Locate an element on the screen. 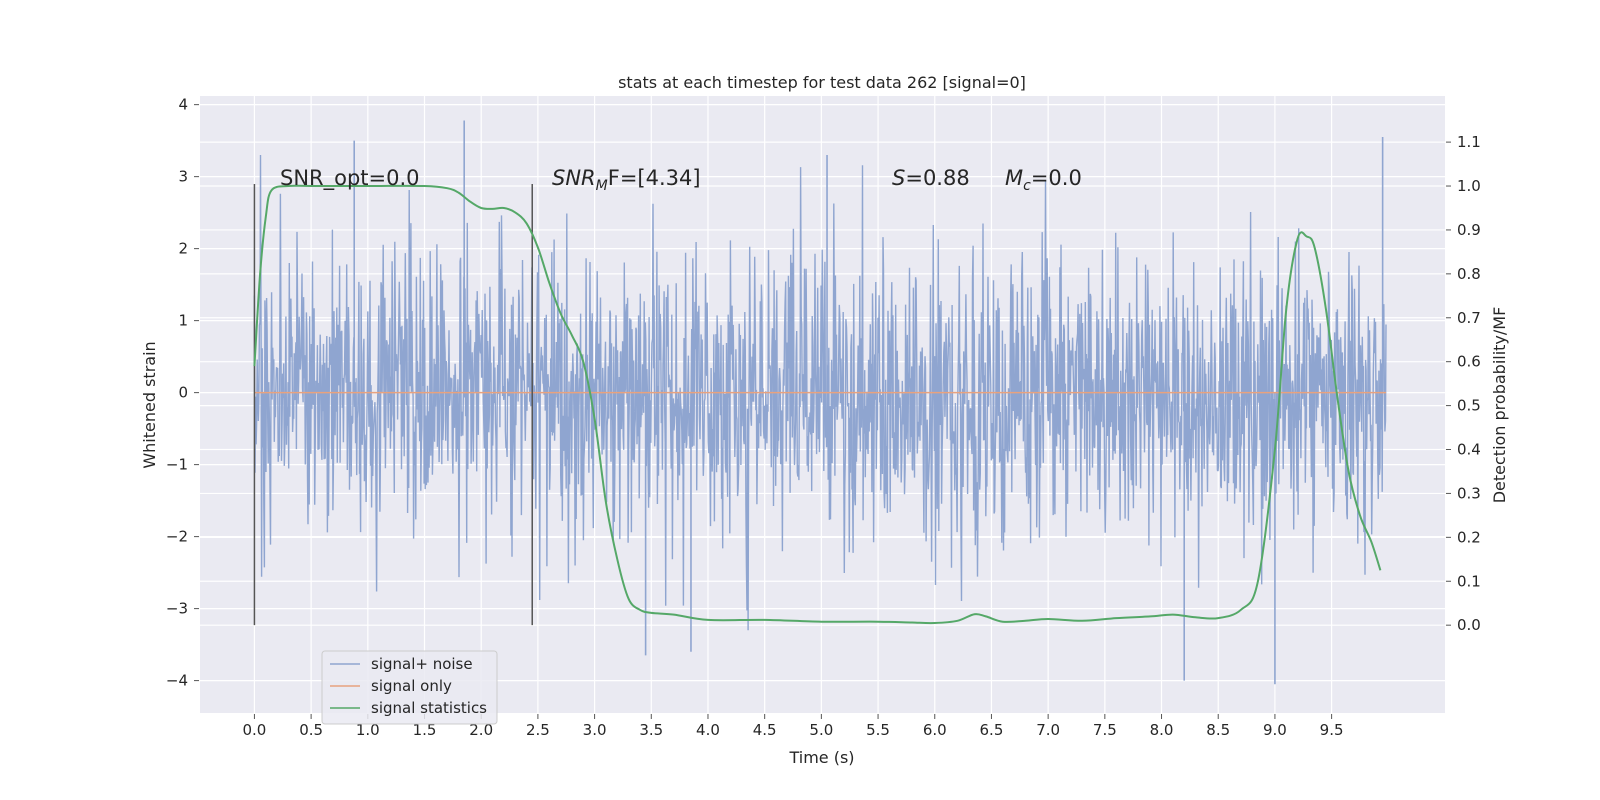  y2-axis-label: Detection probability/MF is located at coordinates (1499, 405).